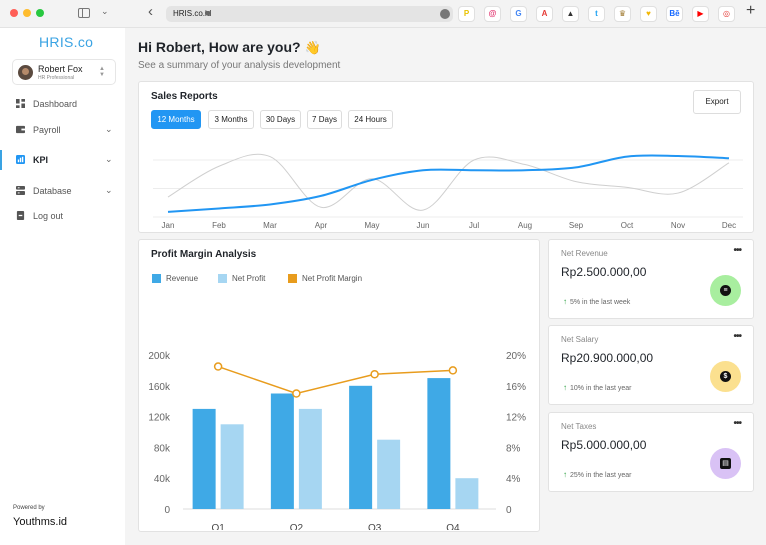 The width and height of the screenshot is (766, 545). I want to click on wallet-icon, so click(20, 129).